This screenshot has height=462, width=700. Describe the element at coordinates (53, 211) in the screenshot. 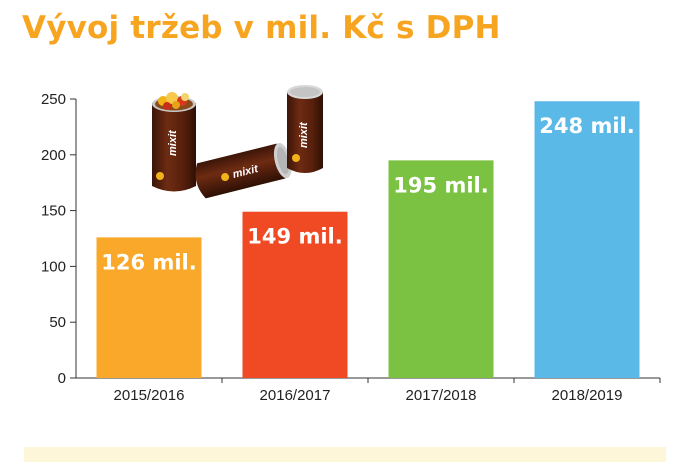

I see `y-tick-label: 150` at that location.